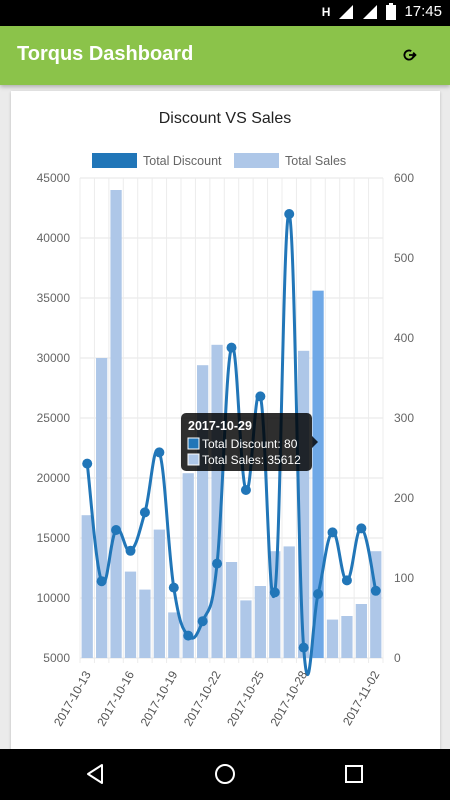  I want to click on y-left-tick-1: 10000, so click(54, 598).